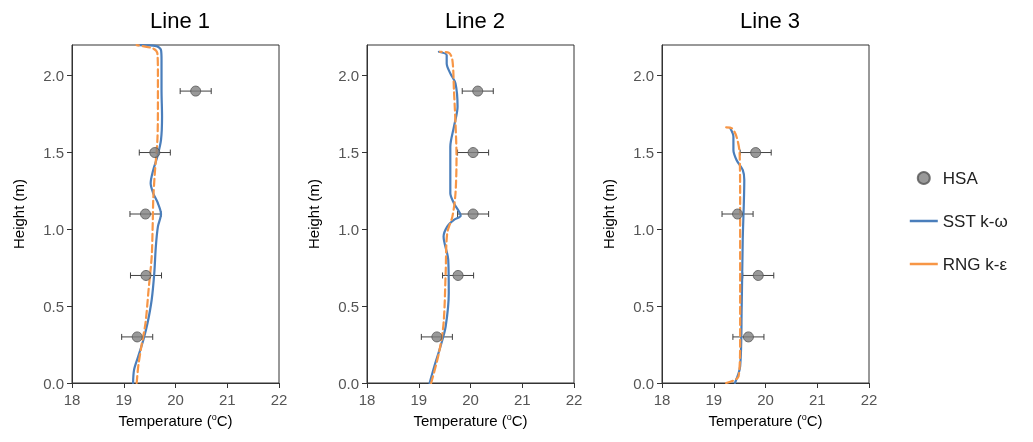  Describe the element at coordinates (975, 264) in the screenshot. I see `legend-label: RNG k-ε` at that location.